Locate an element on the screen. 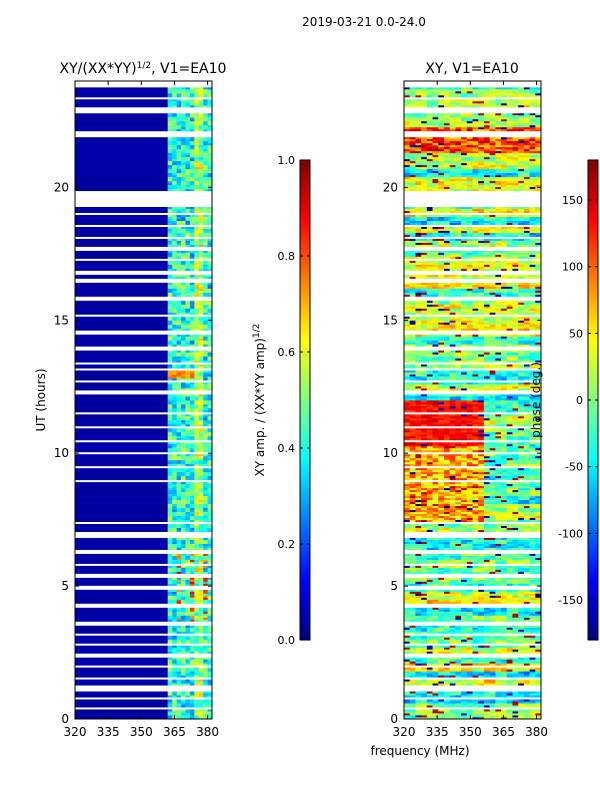 The image size is (600, 800). phase-flagged-row is located at coordinates (472, 654).